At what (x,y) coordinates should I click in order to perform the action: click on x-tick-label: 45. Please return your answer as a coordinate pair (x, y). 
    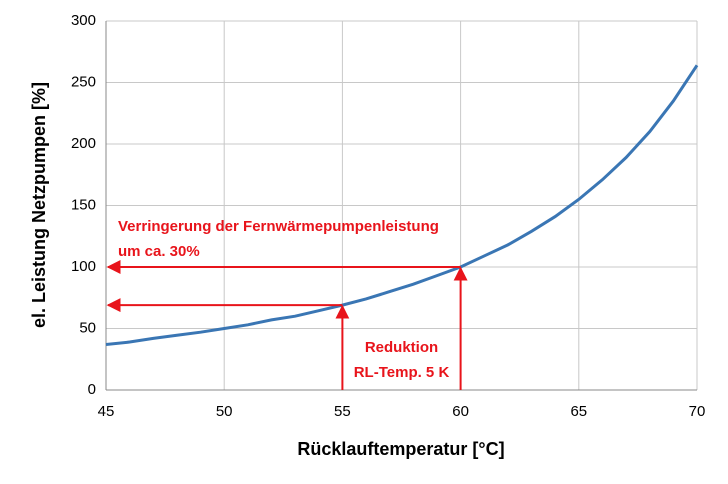
    Looking at the image, I should click on (106, 411).